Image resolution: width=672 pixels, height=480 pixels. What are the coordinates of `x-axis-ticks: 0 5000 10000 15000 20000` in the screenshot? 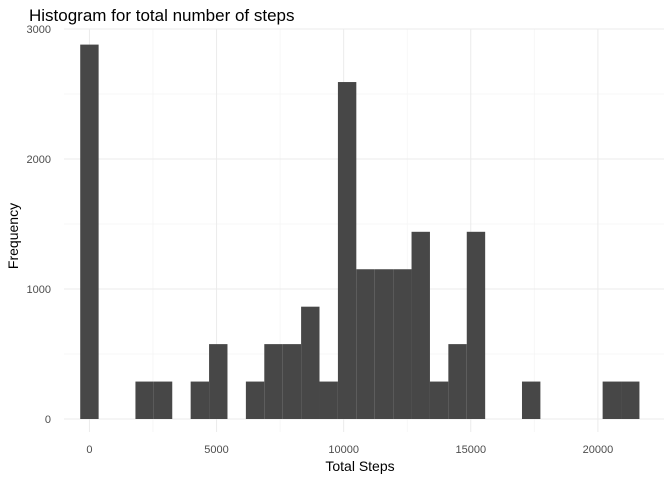 It's located at (349, 450).